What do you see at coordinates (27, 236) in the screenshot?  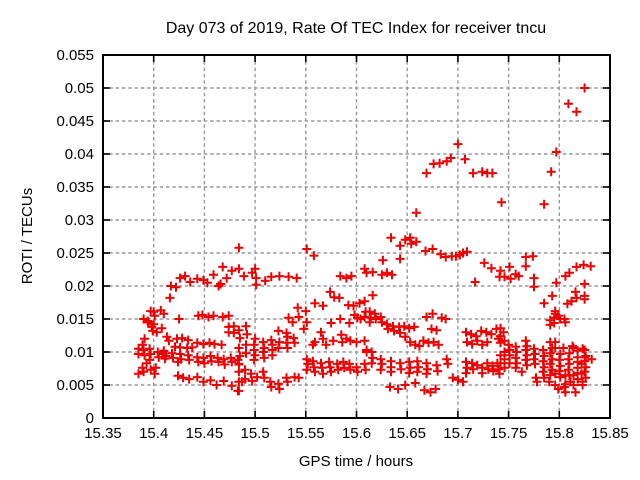 I see `y-axis-label: ROTI / TECUs` at bounding box center [27, 236].